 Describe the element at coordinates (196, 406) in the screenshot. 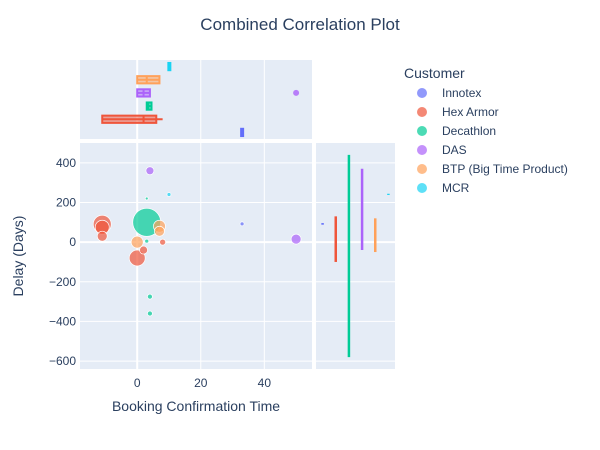

I see `x-axis-title: Booking Confirmation Time` at that location.